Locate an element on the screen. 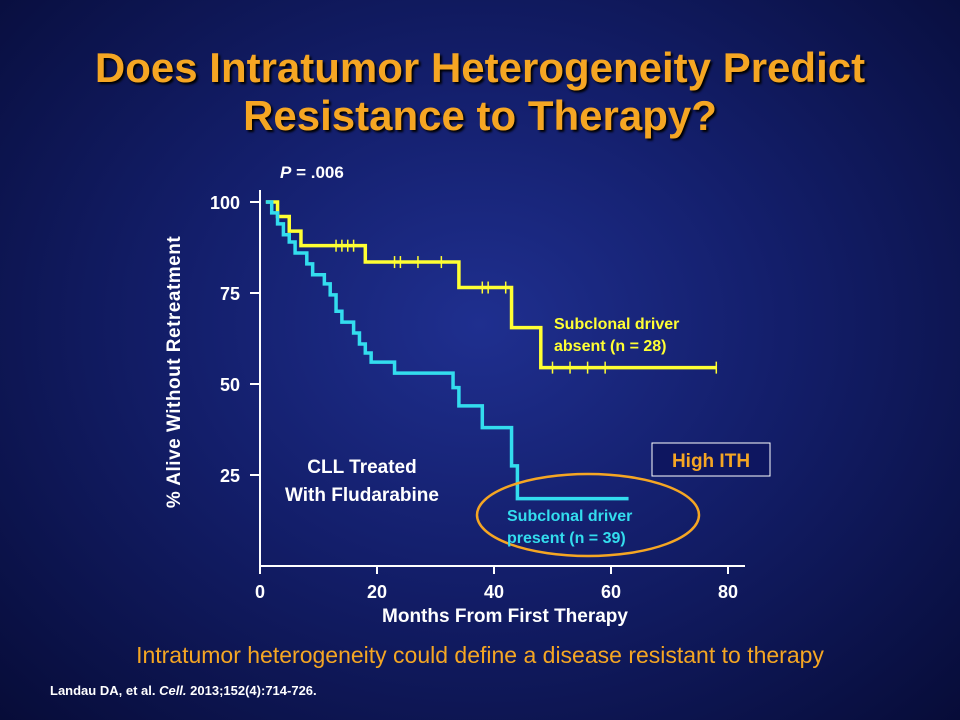 The image size is (960, 720). y-tick-label: 75 is located at coordinates (230, 294).